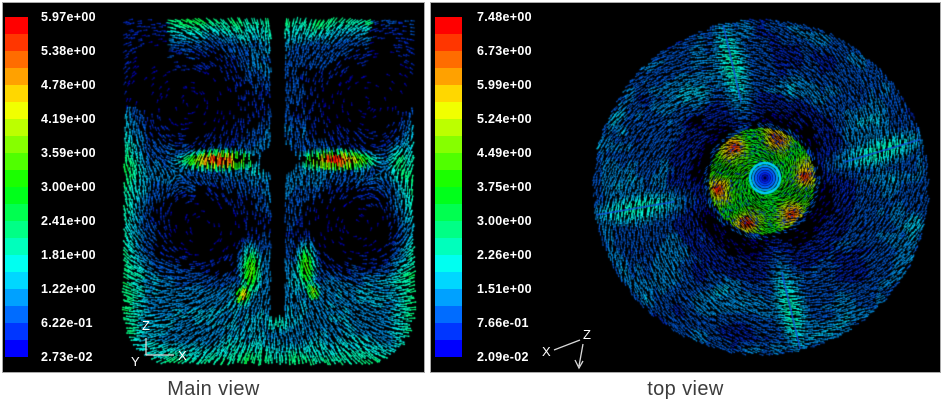 The height and width of the screenshot is (406, 941). Describe the element at coordinates (685, 389) in the screenshot. I see `top-view-caption: top view` at that location.